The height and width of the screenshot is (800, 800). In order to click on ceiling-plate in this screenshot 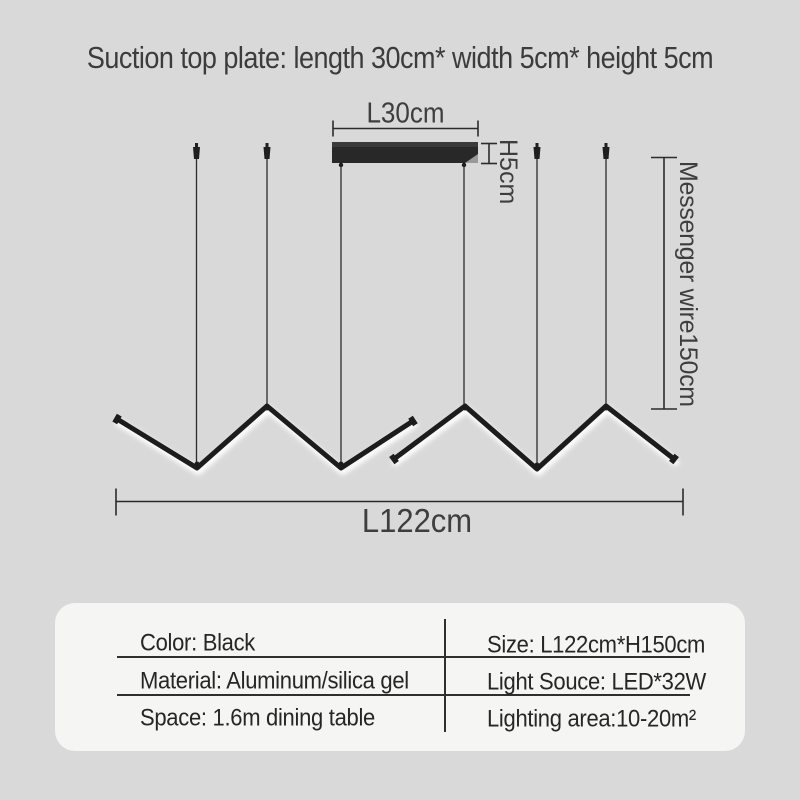, I will do `click(405, 155)`.